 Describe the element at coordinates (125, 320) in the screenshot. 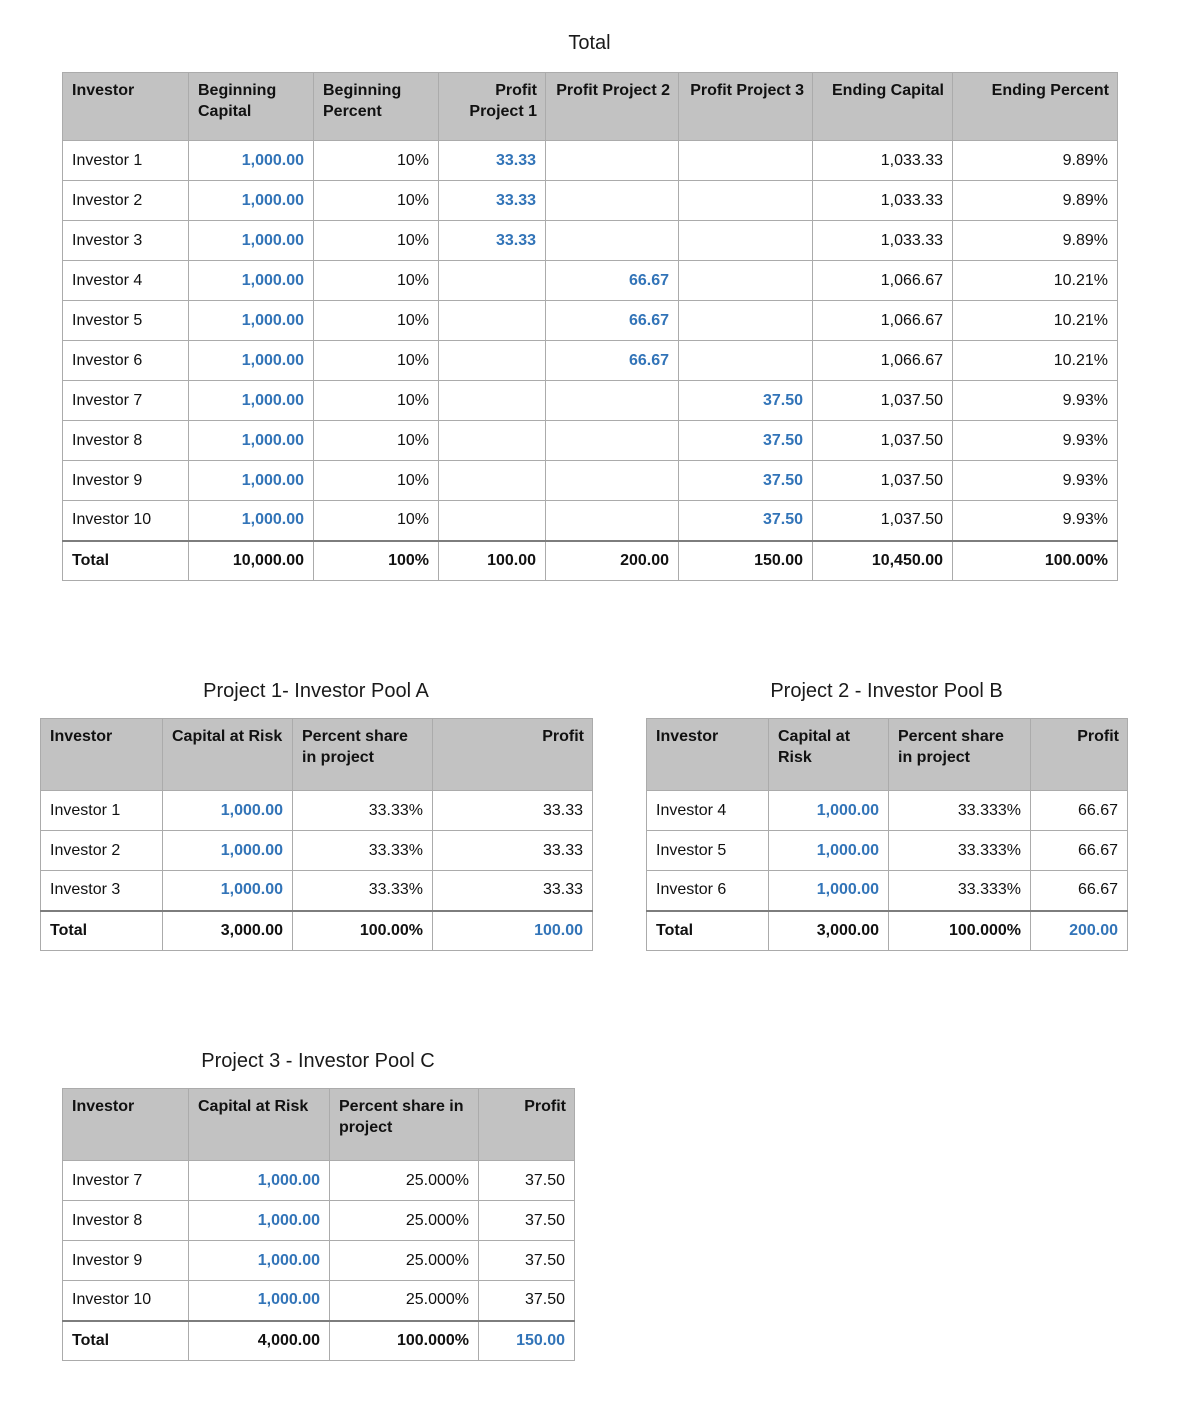

I see `investor-name-cell: Investor 5` at that location.